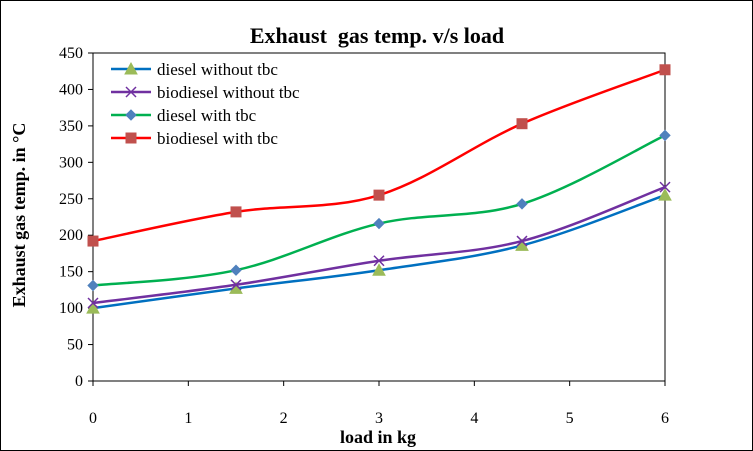  I want to click on y-tick-label: 350, so click(71, 126).